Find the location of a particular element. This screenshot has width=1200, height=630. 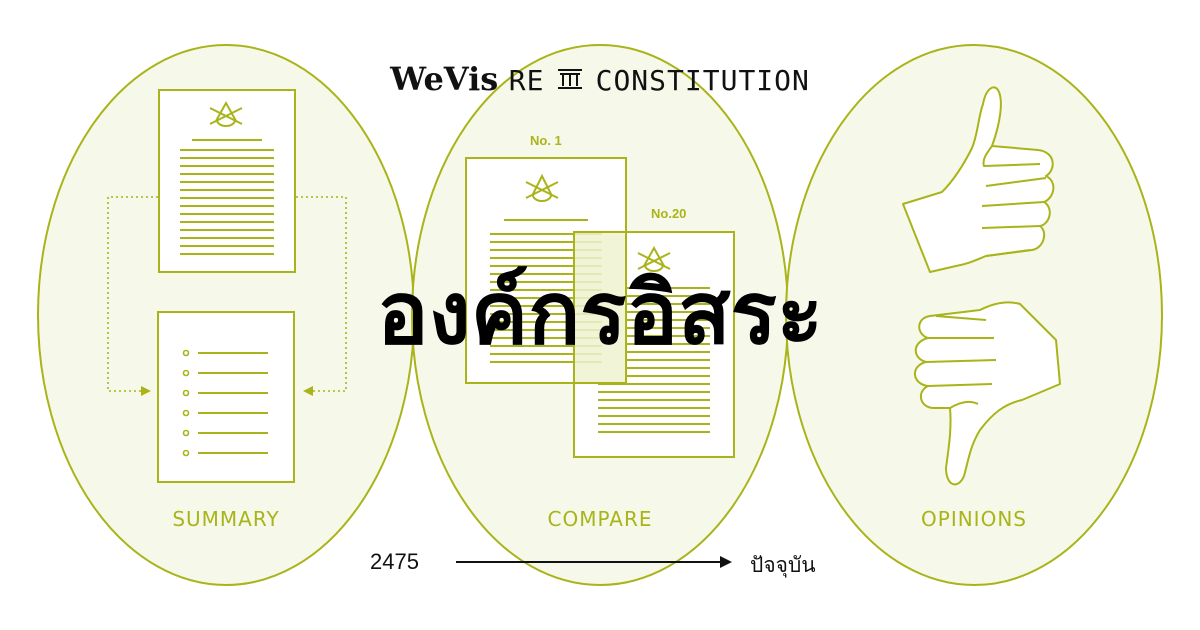

document-with-seal-icon is located at coordinates (227, 181).